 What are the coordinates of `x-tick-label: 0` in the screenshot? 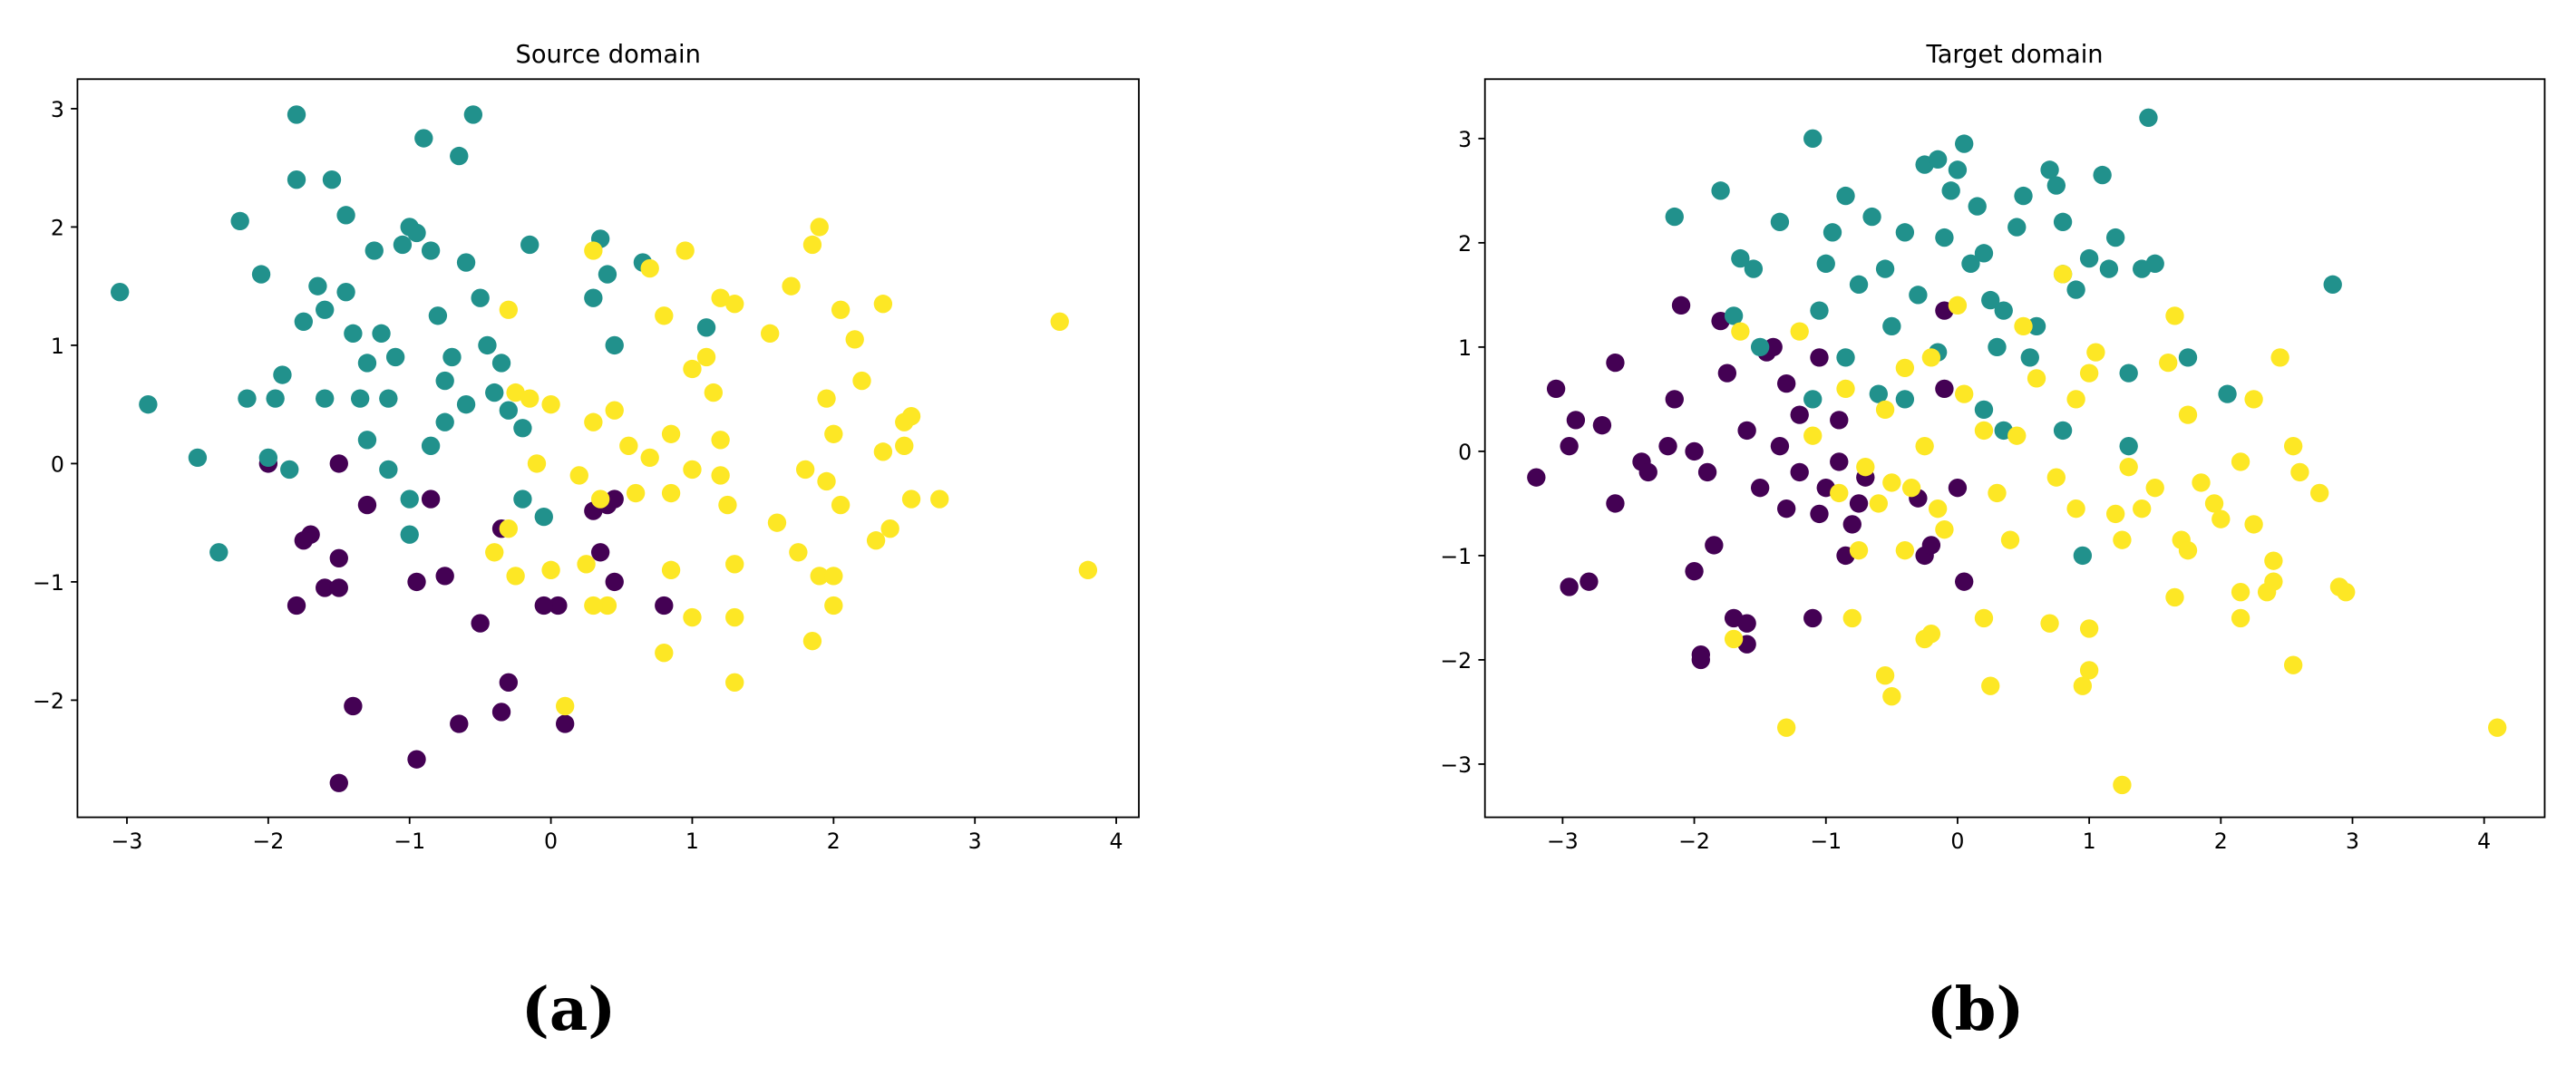 It's located at (551, 841).